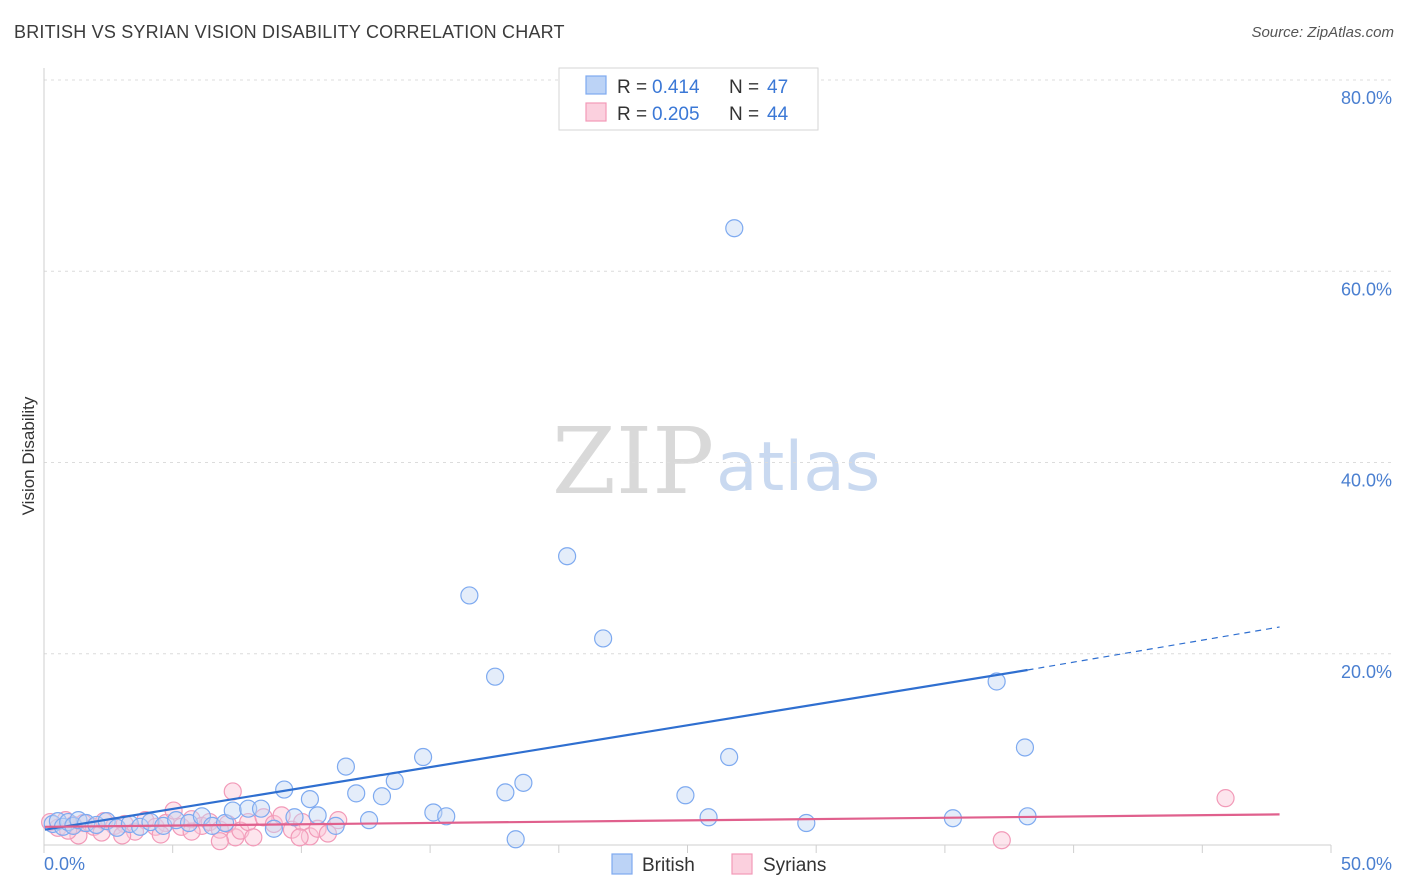 This screenshot has width=1406, height=892. What do you see at coordinates (742, 864) in the screenshot?
I see `bottom-legend-syrians-swatch` at bounding box center [742, 864].